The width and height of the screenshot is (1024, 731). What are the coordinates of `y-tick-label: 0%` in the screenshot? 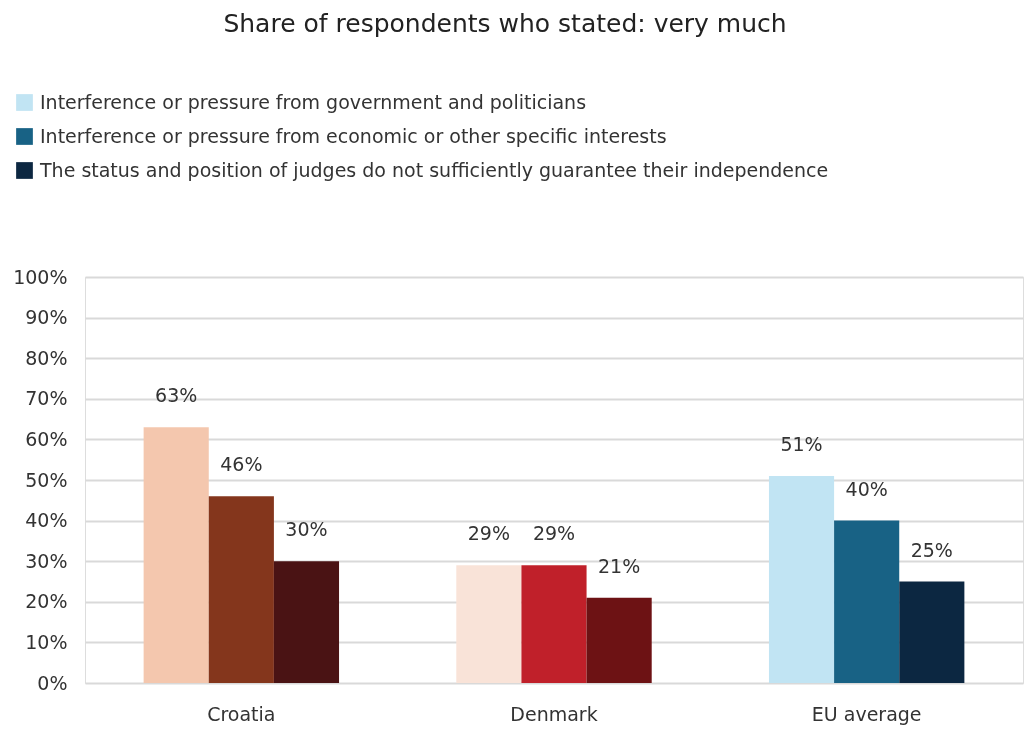 It's located at (52, 682).